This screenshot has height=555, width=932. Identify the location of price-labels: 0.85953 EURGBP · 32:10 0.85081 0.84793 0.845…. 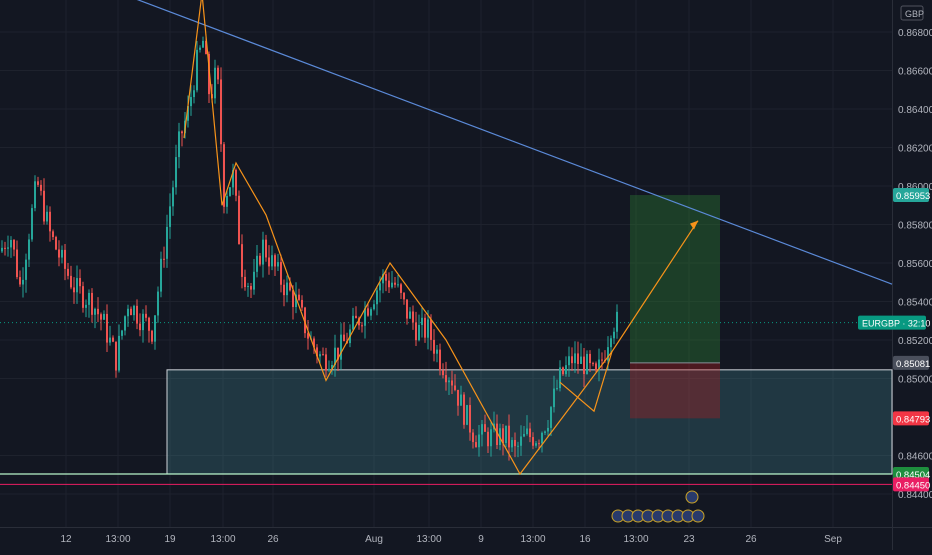
(894, 340).